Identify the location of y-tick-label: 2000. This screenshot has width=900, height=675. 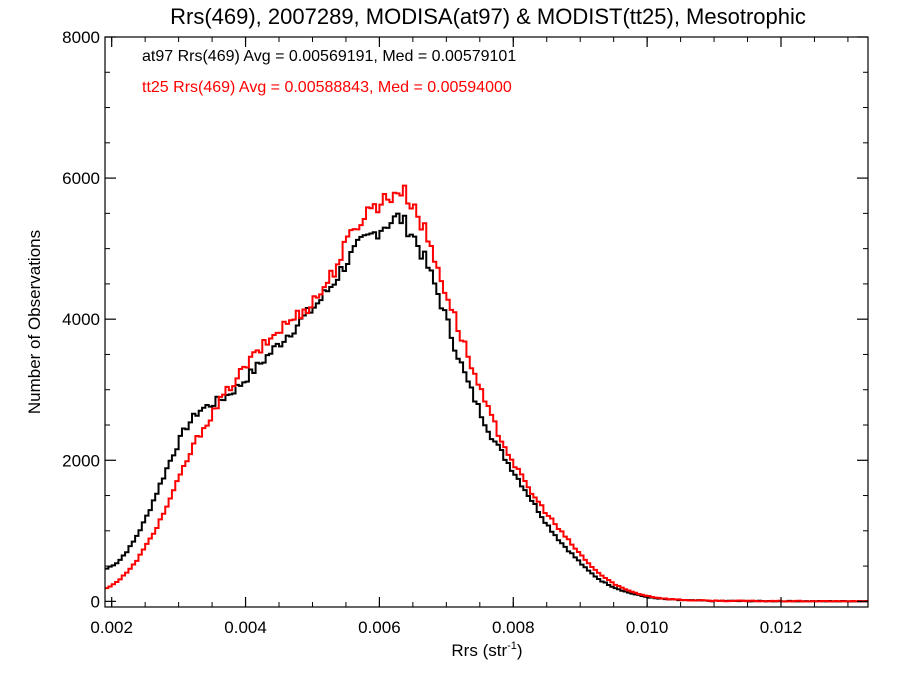
(81, 460).